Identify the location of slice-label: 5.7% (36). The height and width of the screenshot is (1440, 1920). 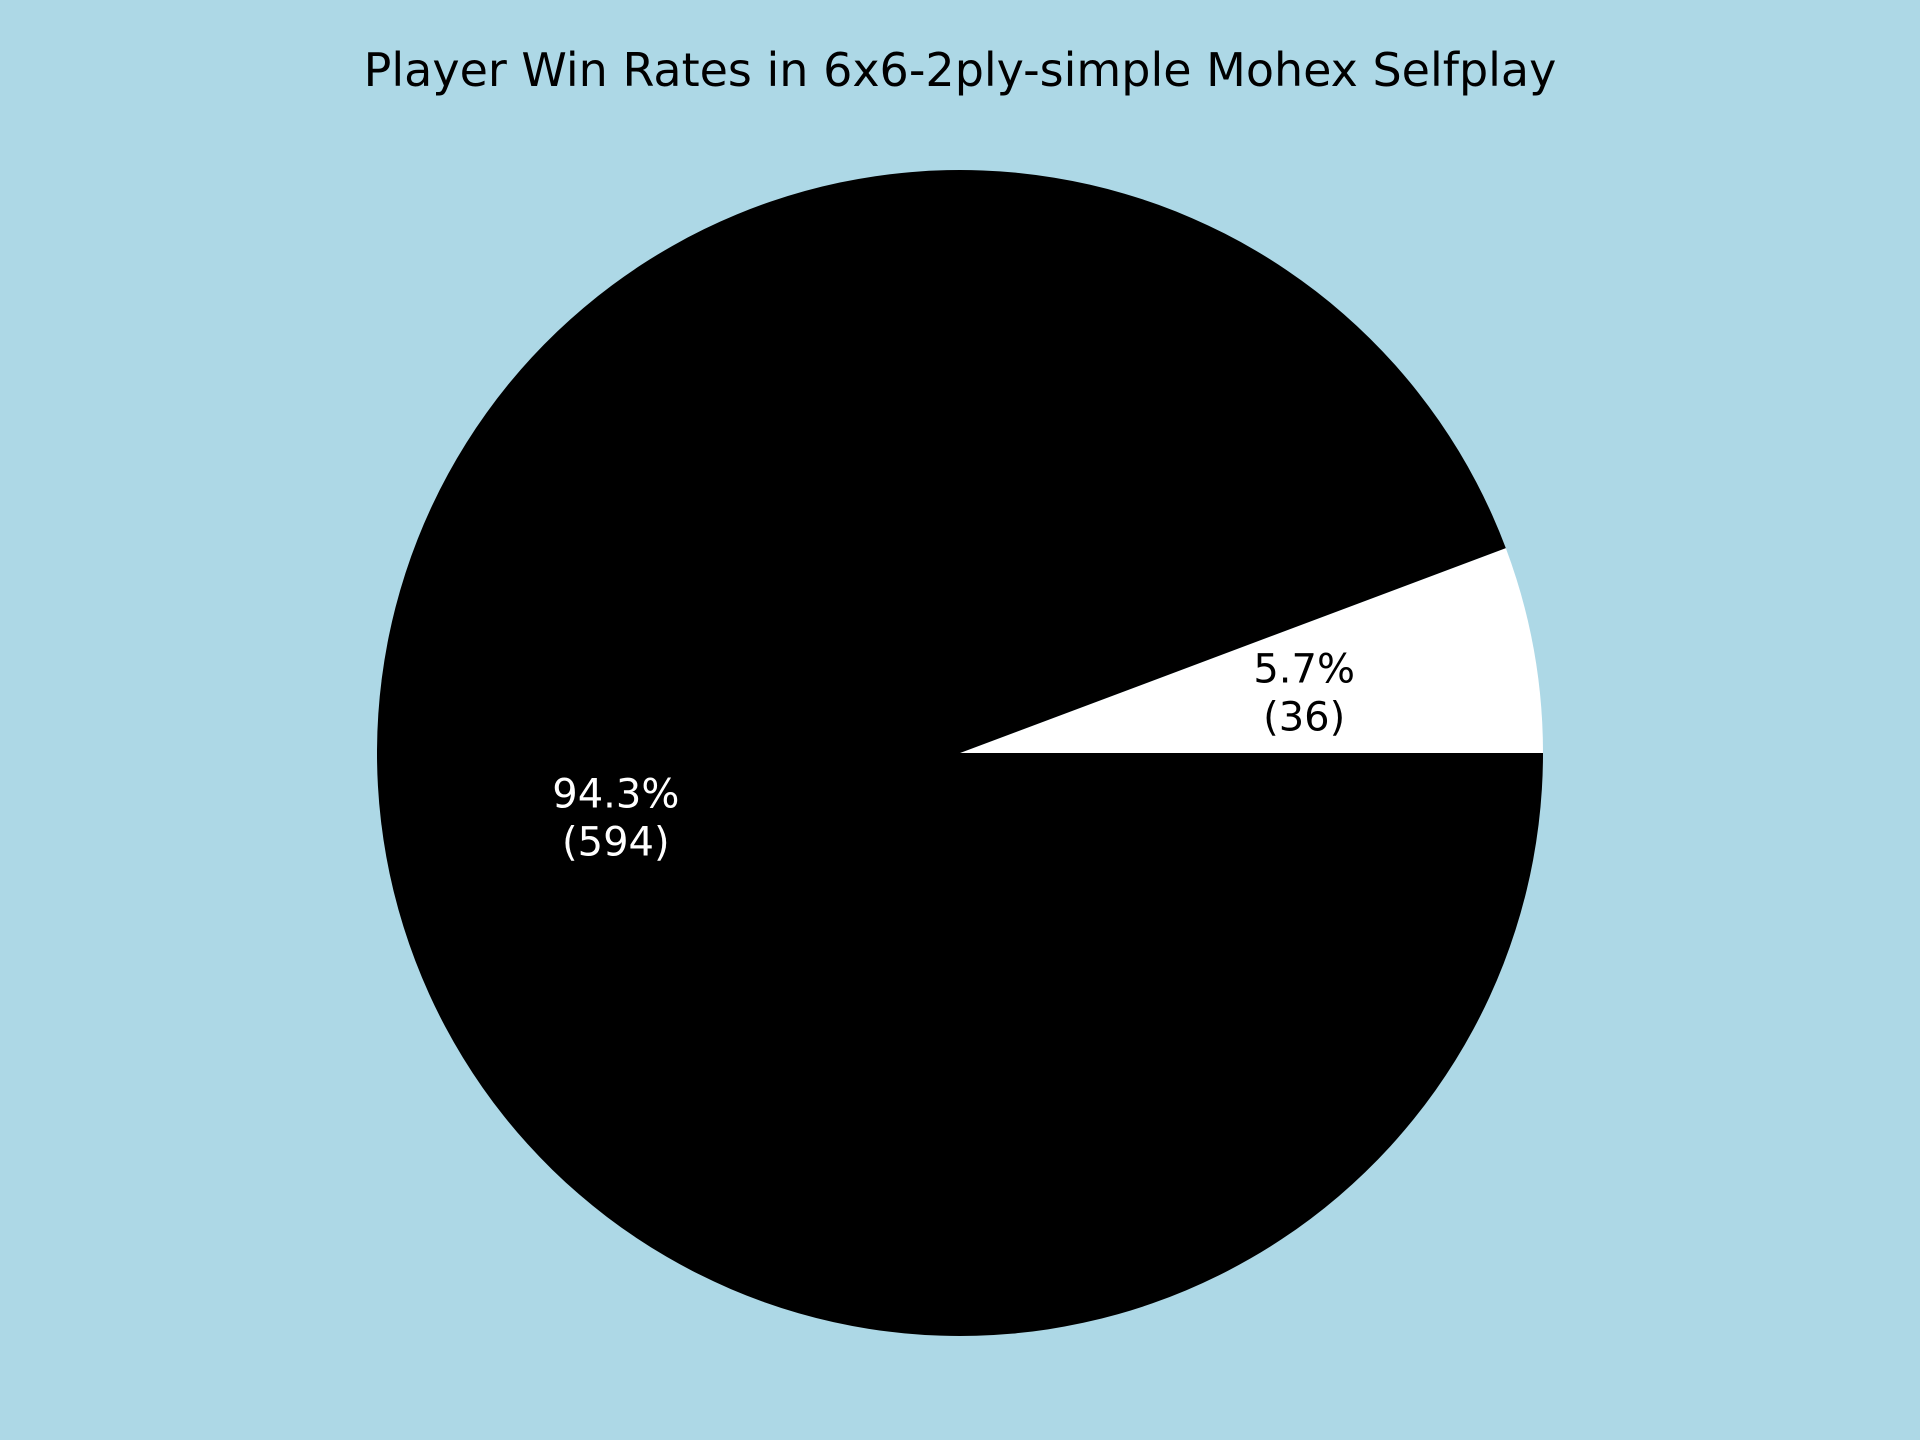
(1304, 694).